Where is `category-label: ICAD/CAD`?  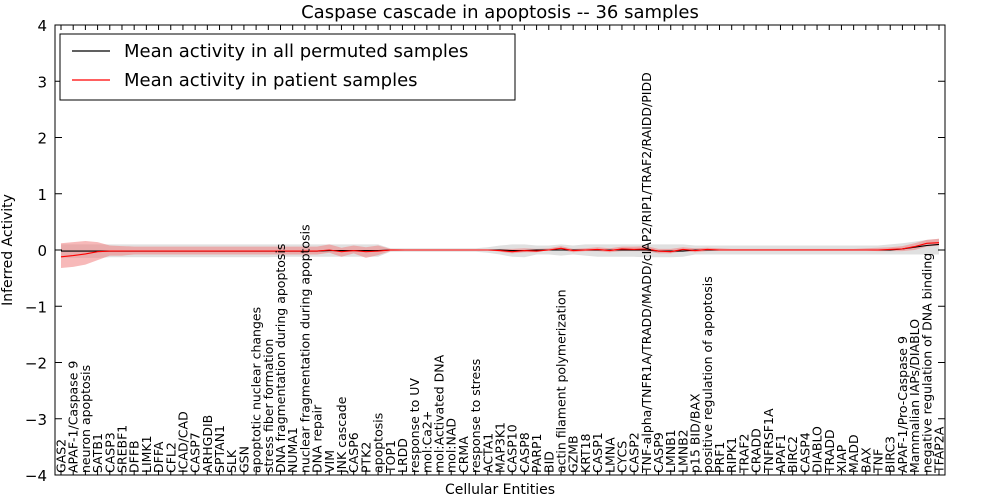
category-label: ICAD/CAD is located at coordinates (182, 442).